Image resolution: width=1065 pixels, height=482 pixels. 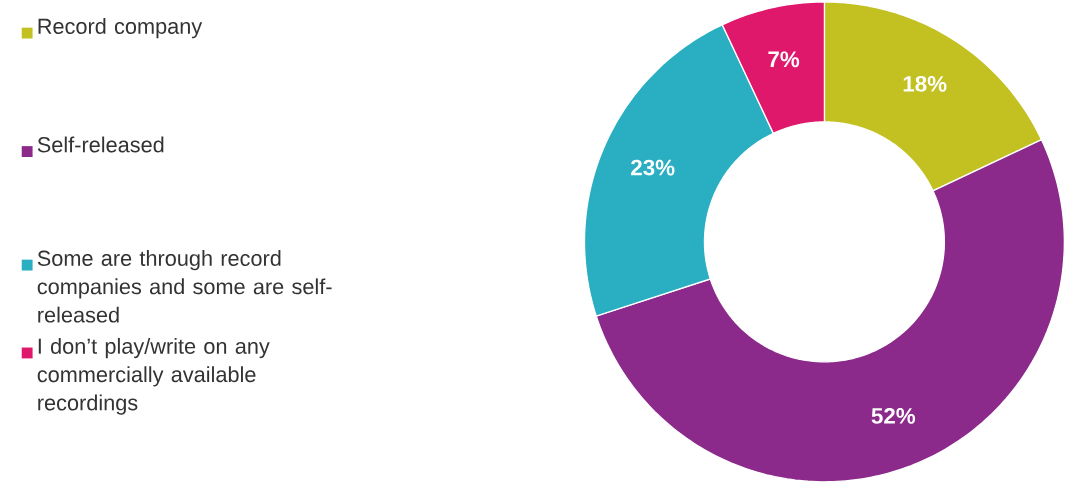 I want to click on legend-label: I don’t play/write on any commercially available recordings, so click(x=153, y=376).